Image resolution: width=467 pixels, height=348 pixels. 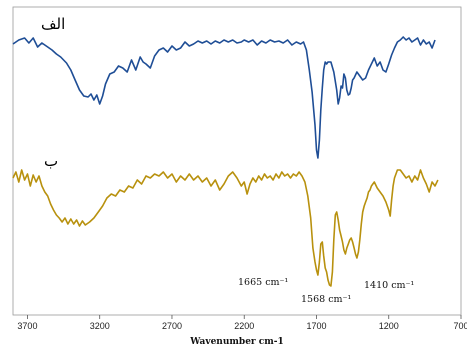 What do you see at coordinates (172, 326) in the screenshot?
I see `x-tick-label-2700: 2700` at bounding box center [172, 326].